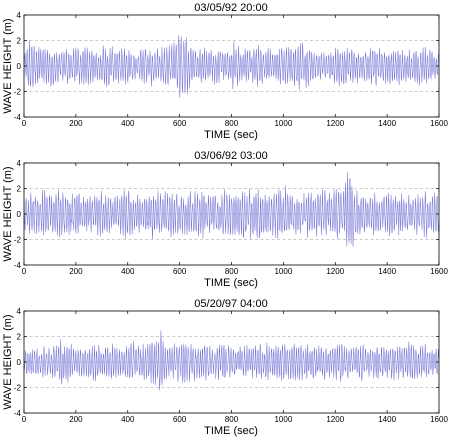  Describe the element at coordinates (230, 304) in the screenshot. I see `panel-title: 05/20/97 04:00` at that location.